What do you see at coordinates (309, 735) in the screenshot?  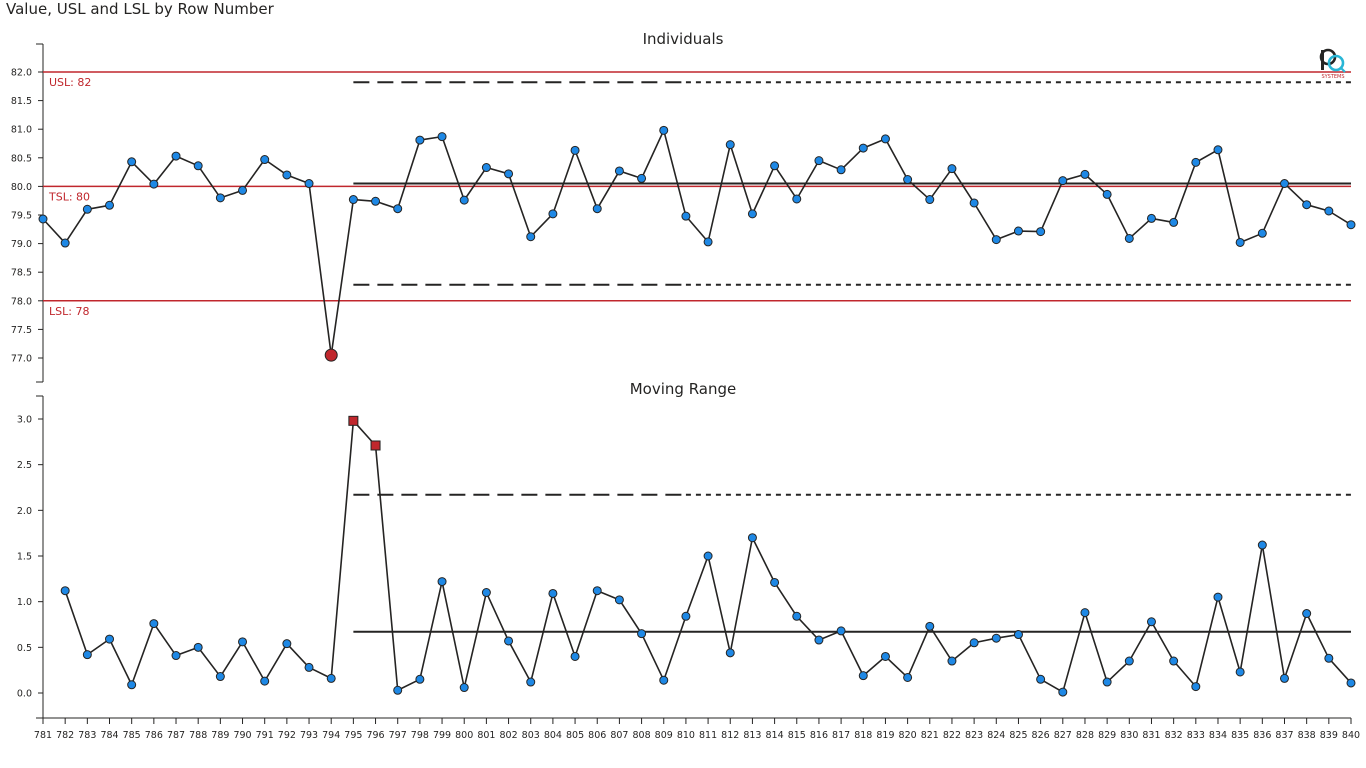 I see `x-tick-label: 793` at bounding box center [309, 735].